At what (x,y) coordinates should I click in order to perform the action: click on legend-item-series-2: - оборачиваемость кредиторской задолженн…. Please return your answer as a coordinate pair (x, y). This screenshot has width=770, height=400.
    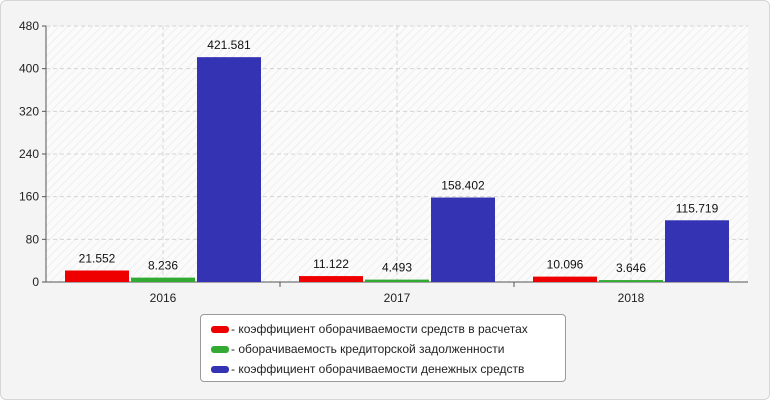
    Looking at the image, I should click on (384, 349).